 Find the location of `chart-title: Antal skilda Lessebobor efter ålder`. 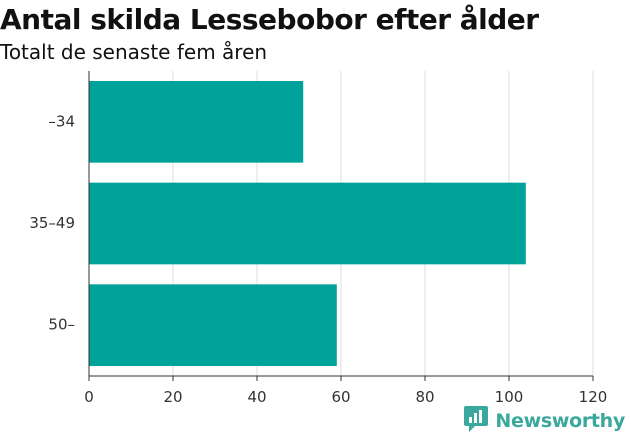

chart-title: Antal skilda Lessebobor efter ålder is located at coordinates (269, 19).